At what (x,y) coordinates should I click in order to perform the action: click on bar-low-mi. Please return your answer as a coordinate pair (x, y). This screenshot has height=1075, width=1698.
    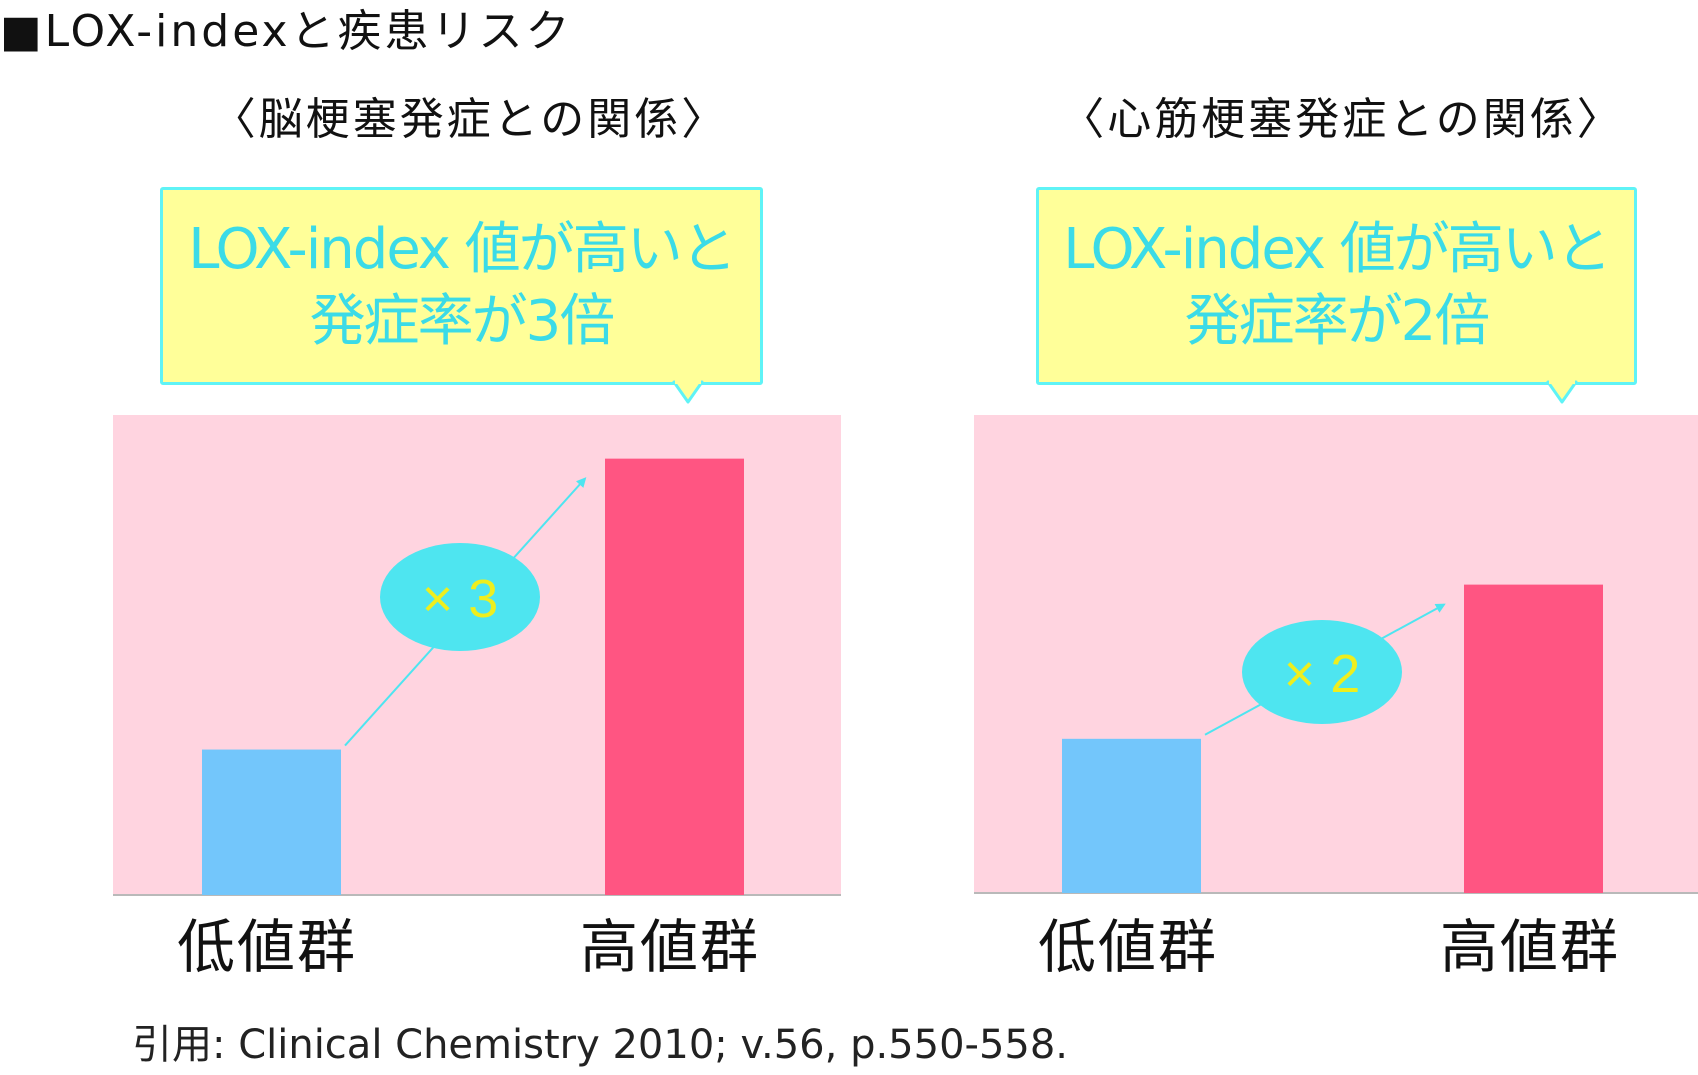
    Looking at the image, I should click on (1131, 815).